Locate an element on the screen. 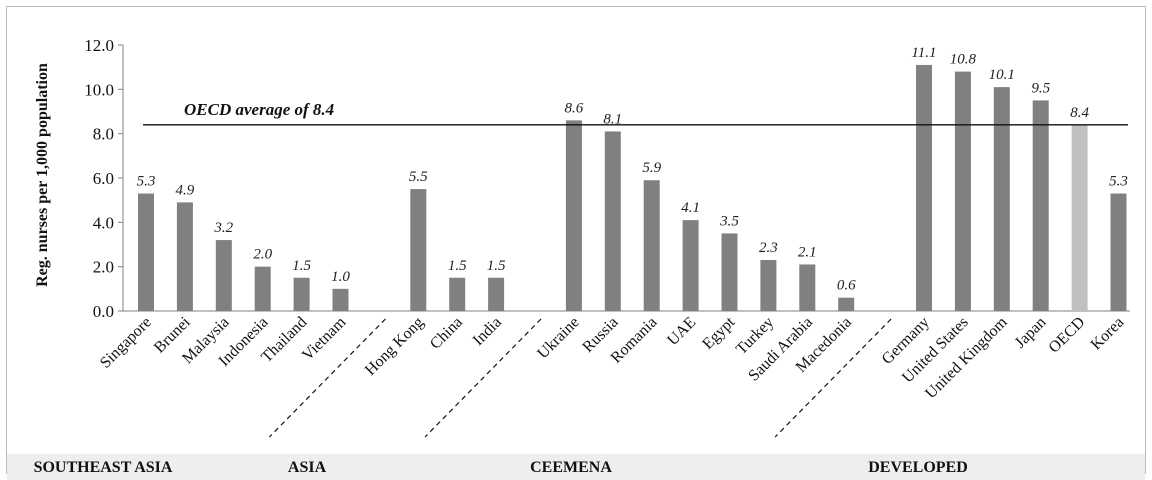 Image resolution: width=1152 pixels, height=480 pixels. y-tick-label: 12.0 is located at coordinates (99, 45).